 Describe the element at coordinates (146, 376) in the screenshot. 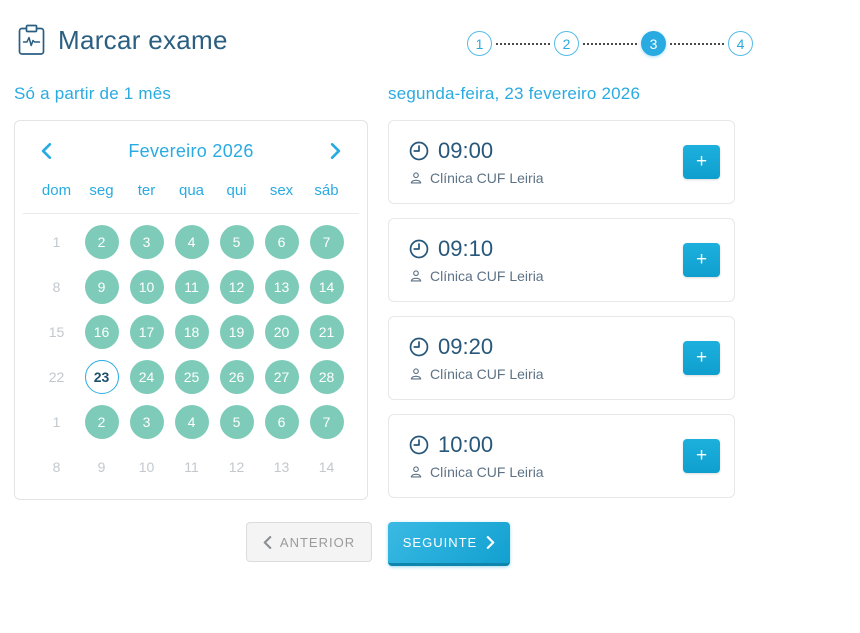

I see `calendar-day: 24` at that location.